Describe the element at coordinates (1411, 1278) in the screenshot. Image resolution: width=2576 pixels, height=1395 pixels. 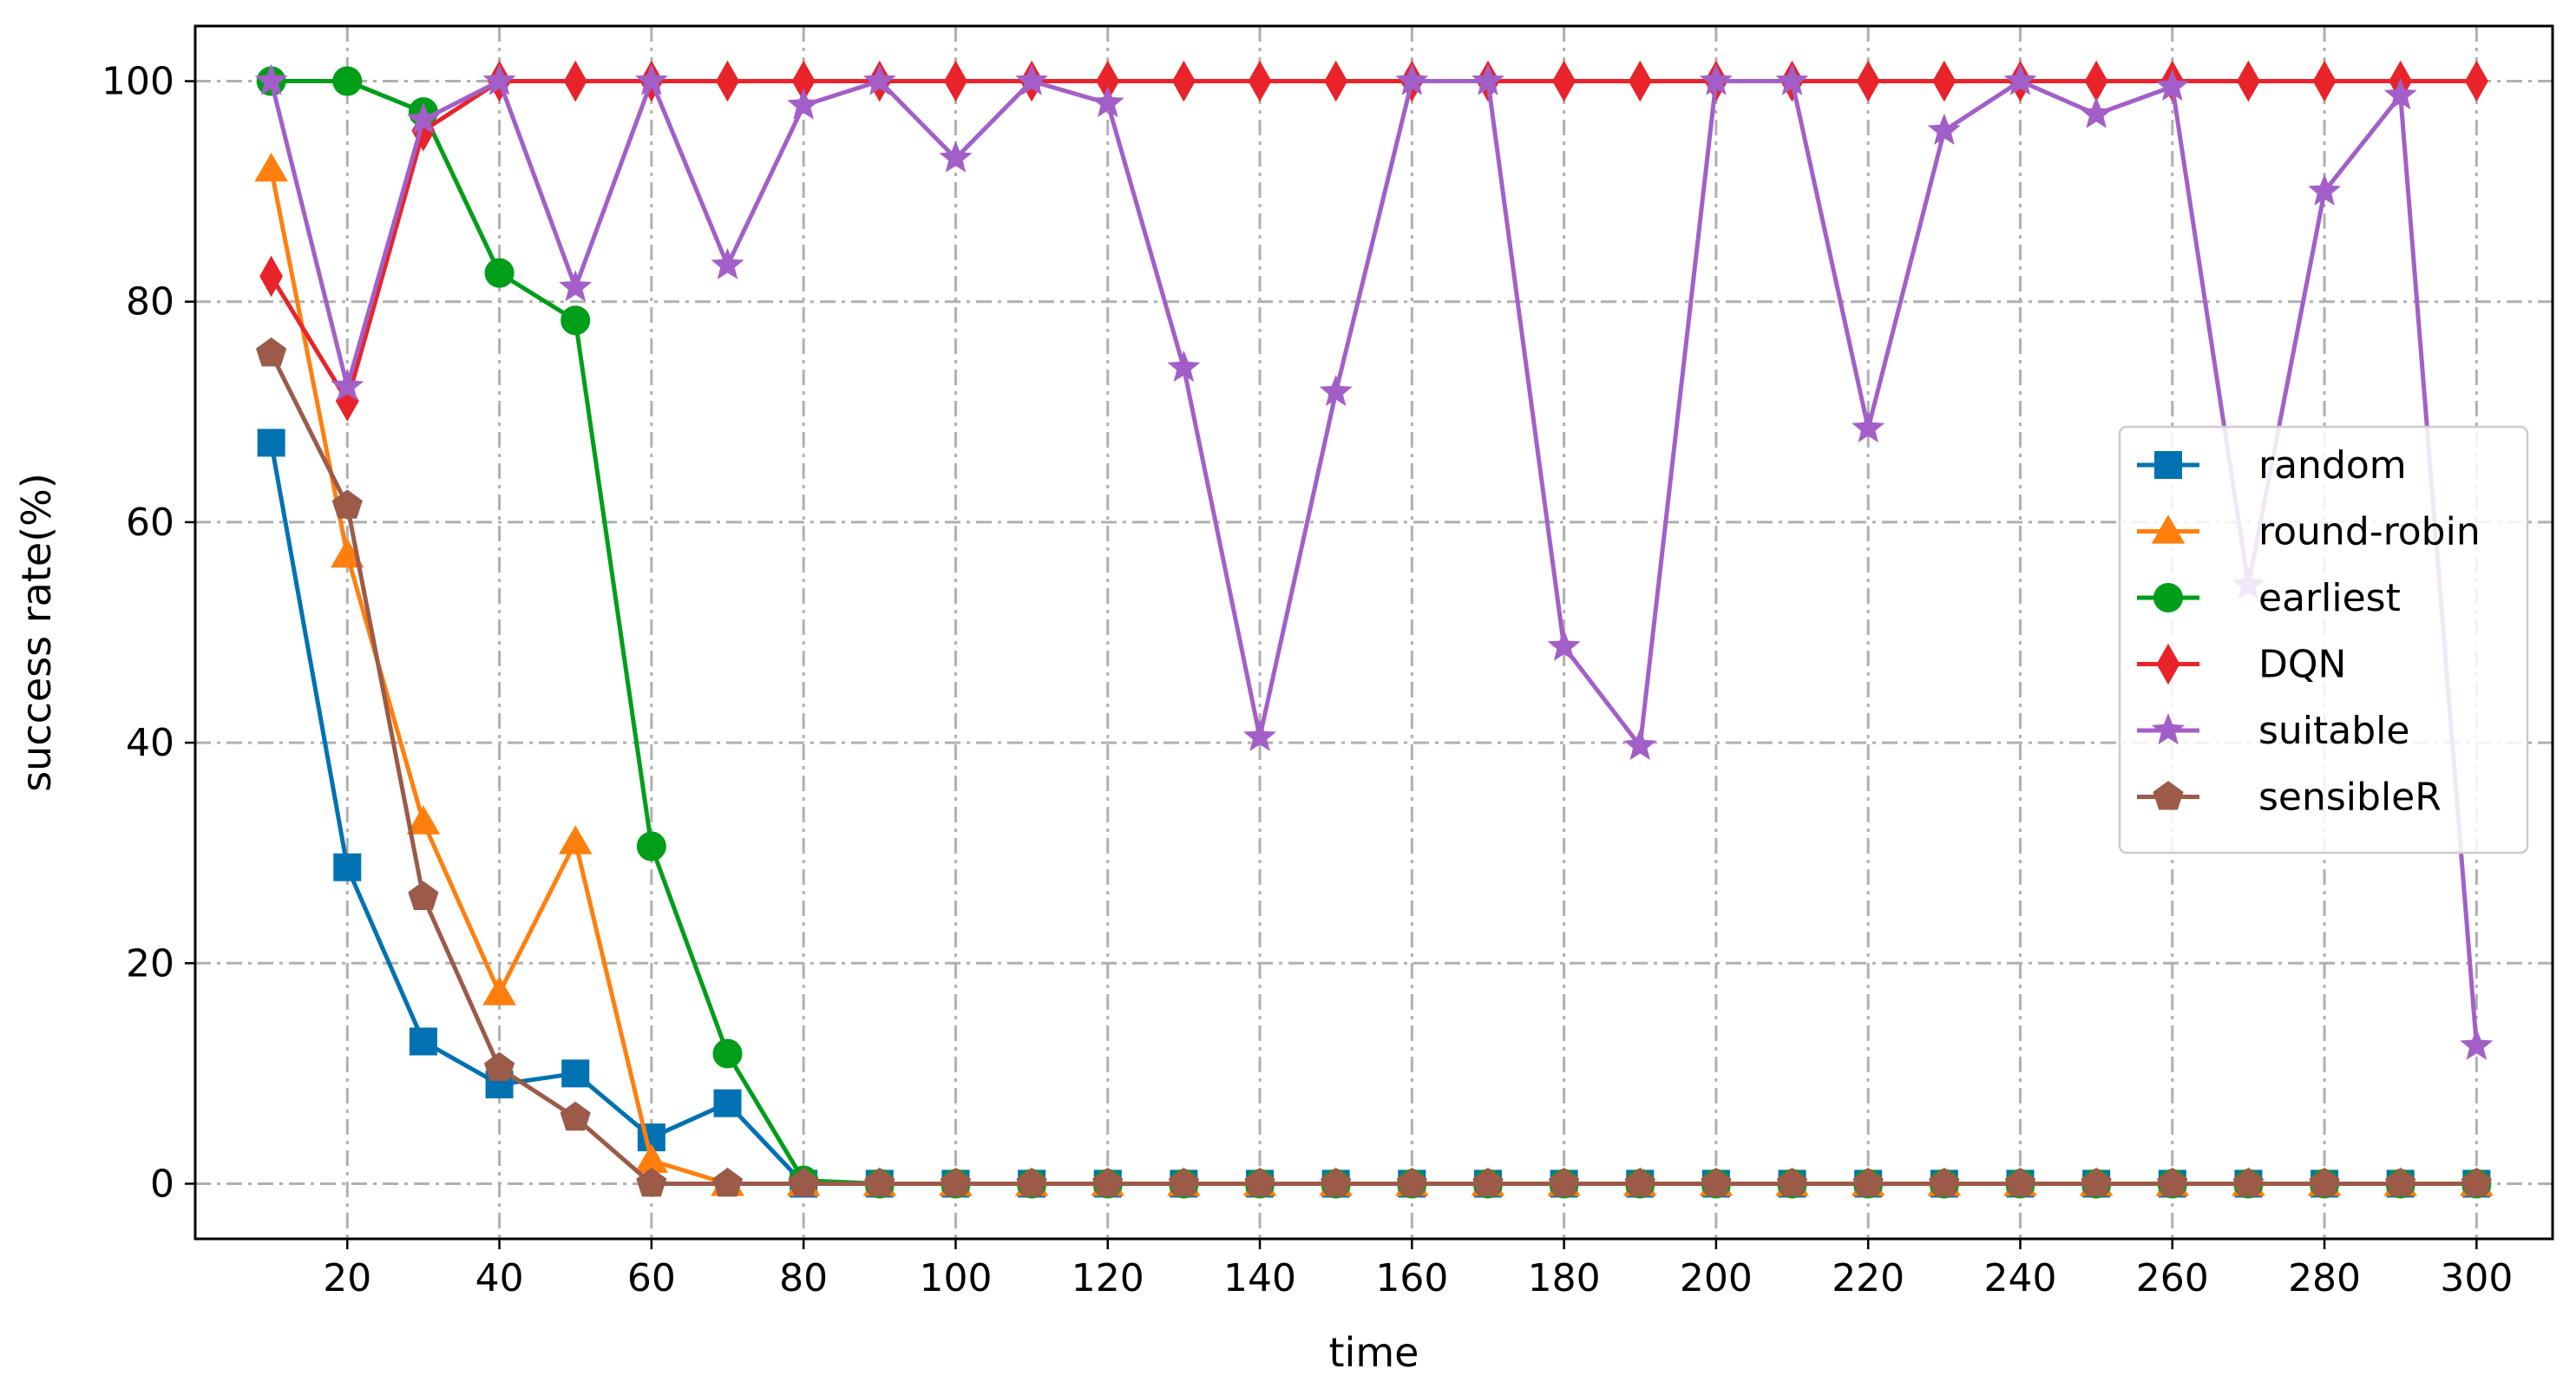
I see `x-tick-label: 160` at that location.